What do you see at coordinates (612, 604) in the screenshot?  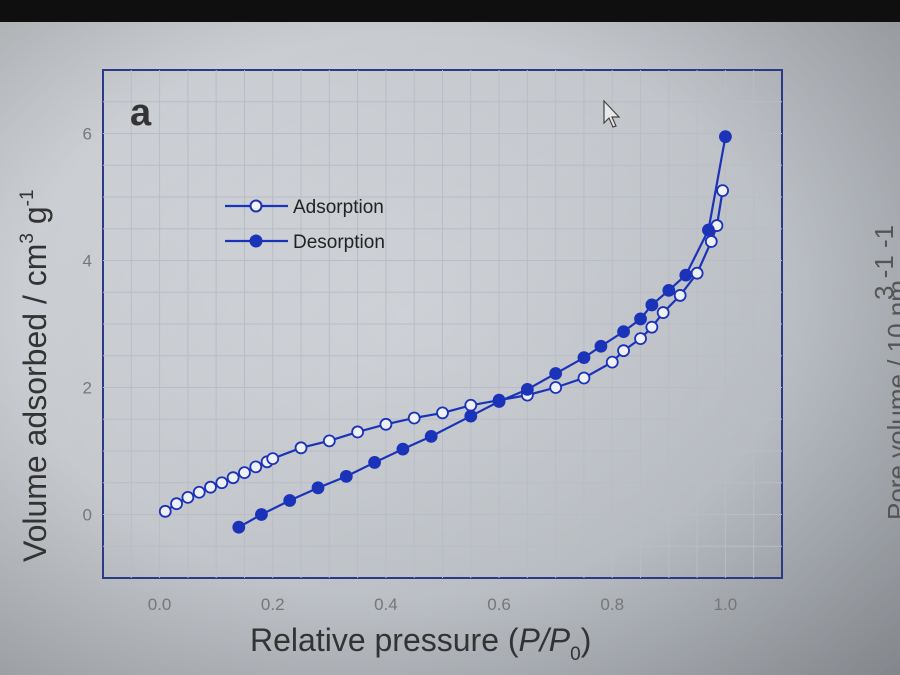 I see `x-tick-label: 0.8` at bounding box center [612, 604].